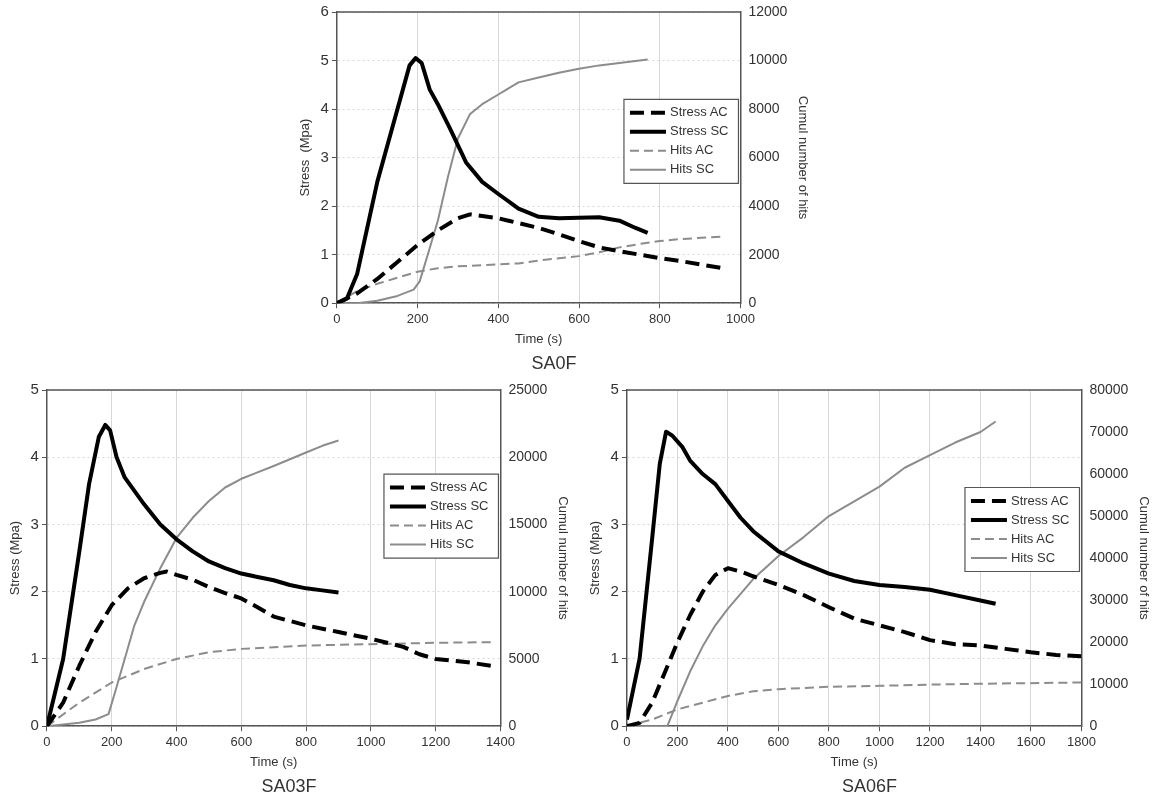 The height and width of the screenshot is (798, 1161). What do you see at coordinates (764, 253) in the screenshot?
I see `y2-tick-label: 2000` at bounding box center [764, 253].